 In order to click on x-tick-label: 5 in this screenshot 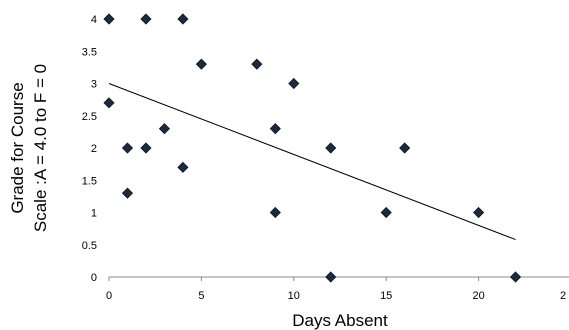, I will do `click(201, 296)`.